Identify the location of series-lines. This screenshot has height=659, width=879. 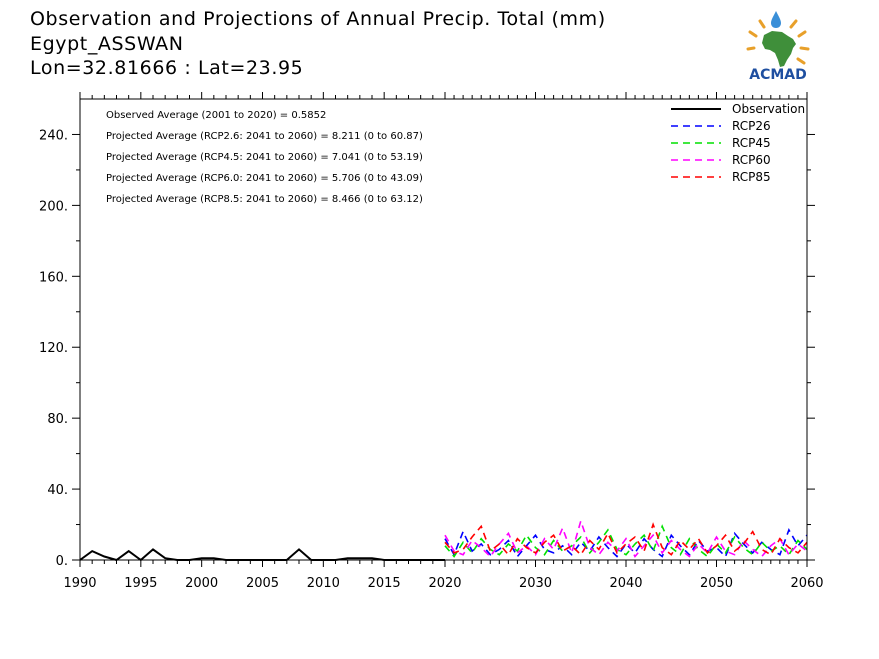
(443, 540).